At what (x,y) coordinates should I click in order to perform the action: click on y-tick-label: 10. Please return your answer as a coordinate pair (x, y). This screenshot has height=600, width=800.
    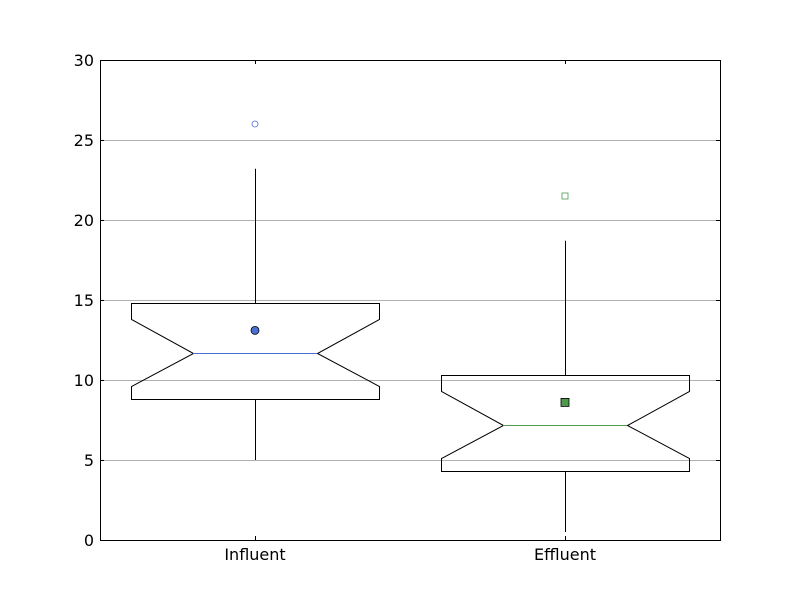
    Looking at the image, I should click on (84, 380).